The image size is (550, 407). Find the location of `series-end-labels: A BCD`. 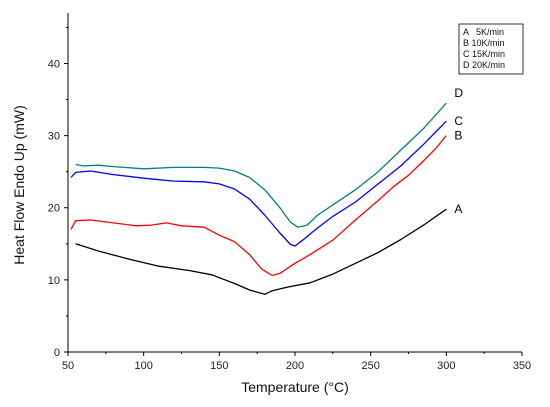

series-end-labels: A BCD is located at coordinates (458, 151).